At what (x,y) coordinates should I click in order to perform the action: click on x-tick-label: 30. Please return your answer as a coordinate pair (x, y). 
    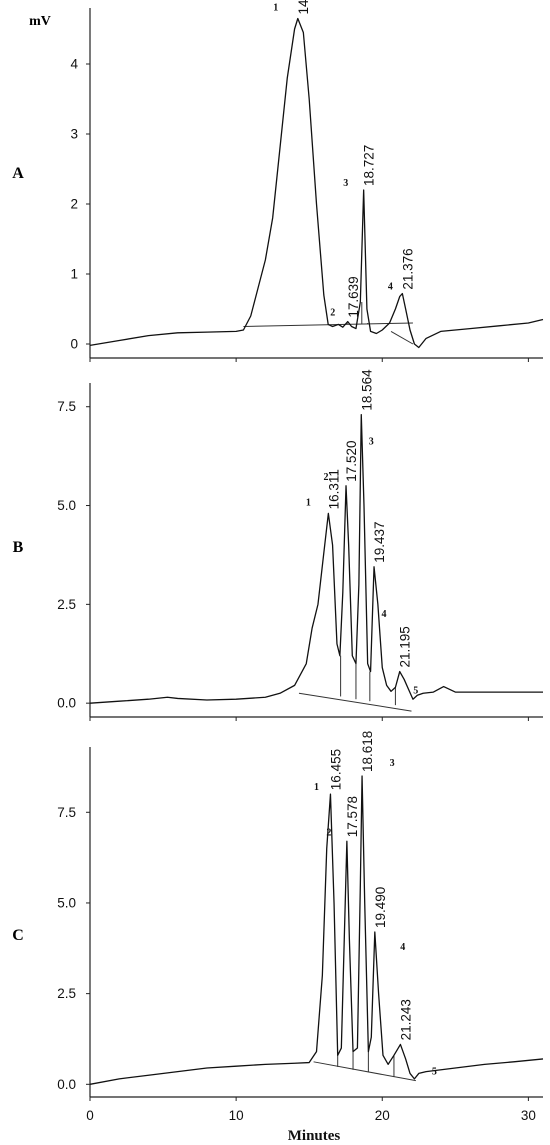
    Looking at the image, I should click on (528, 1115).